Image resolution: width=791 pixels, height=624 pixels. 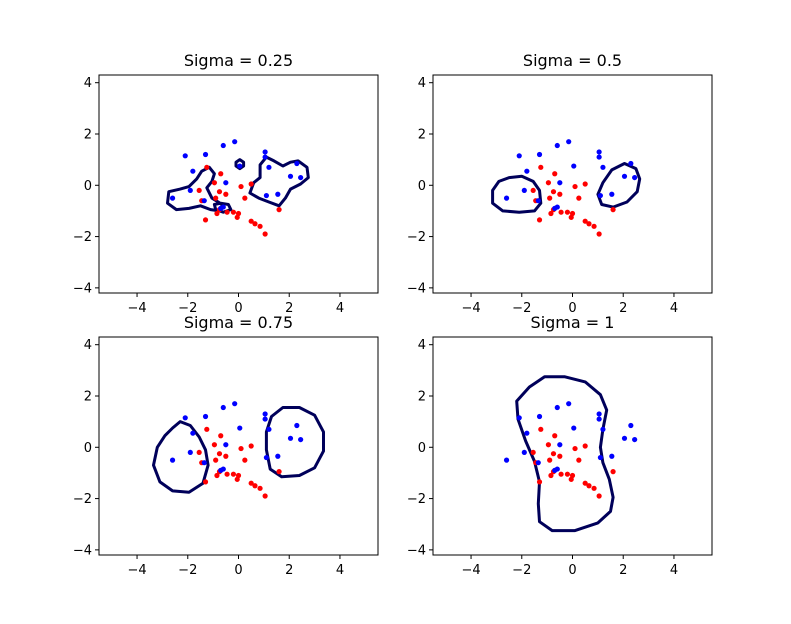 What do you see at coordinates (573, 322) in the screenshot?
I see `subplot-title: Sigma = 1` at bounding box center [573, 322].